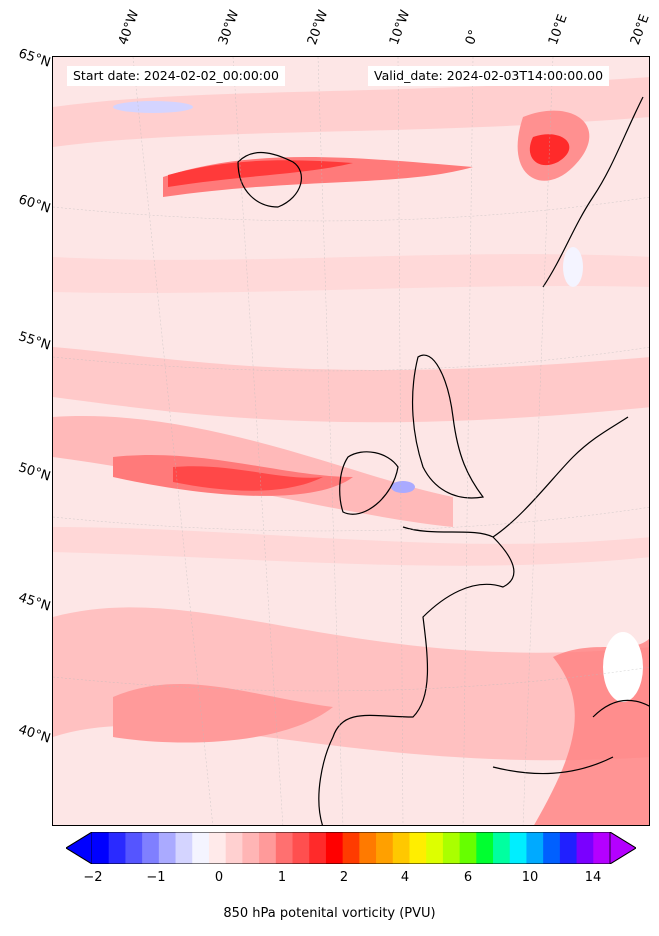 This screenshot has height=936, width=659. I want to click on colorbar-title: 850 hPa potenital vorticity (PVU), so click(329, 913).